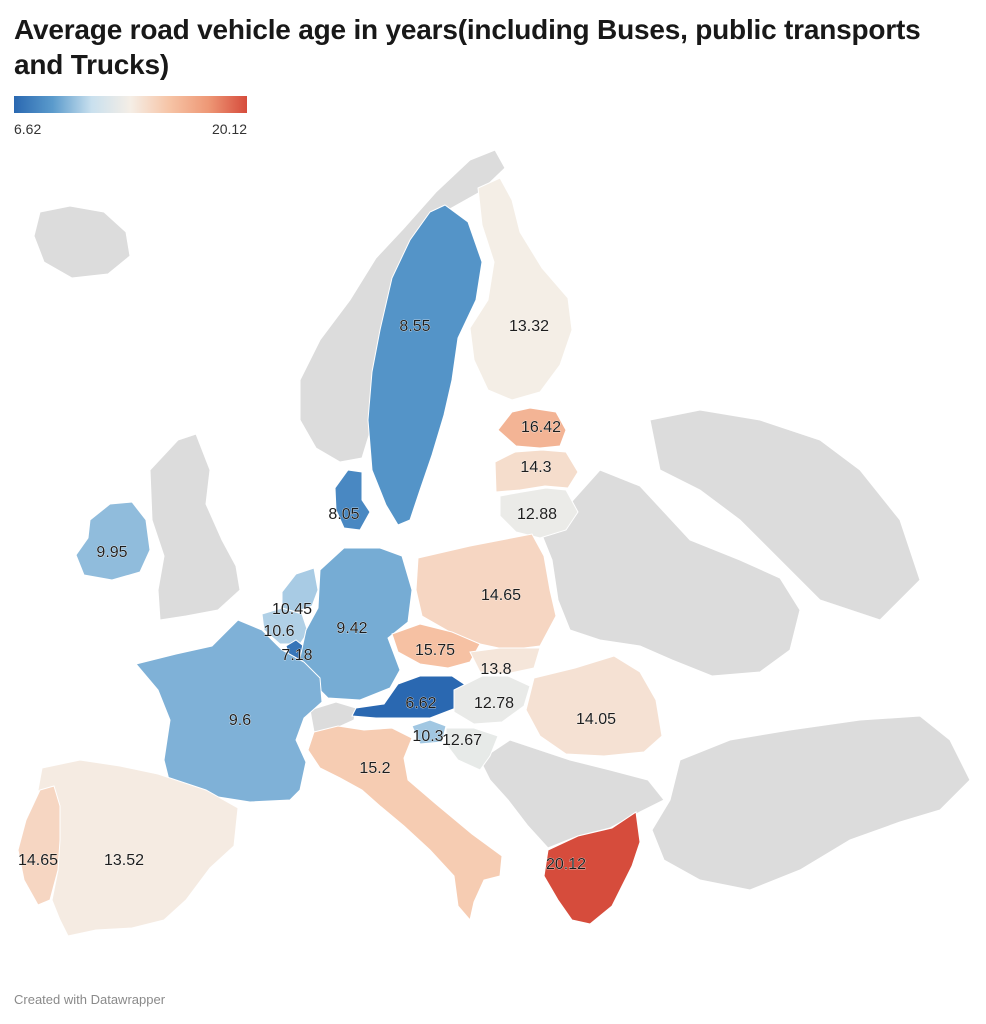 The image size is (986, 1024). I want to click on country-slovakia, so click(505, 661).